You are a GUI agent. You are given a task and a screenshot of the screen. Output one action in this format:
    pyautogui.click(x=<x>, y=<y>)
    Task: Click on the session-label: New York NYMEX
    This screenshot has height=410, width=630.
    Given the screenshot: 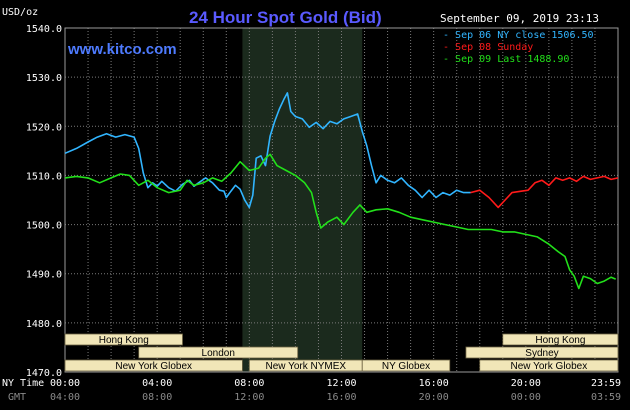 What is the action you would take?
    pyautogui.click(x=305, y=366)
    